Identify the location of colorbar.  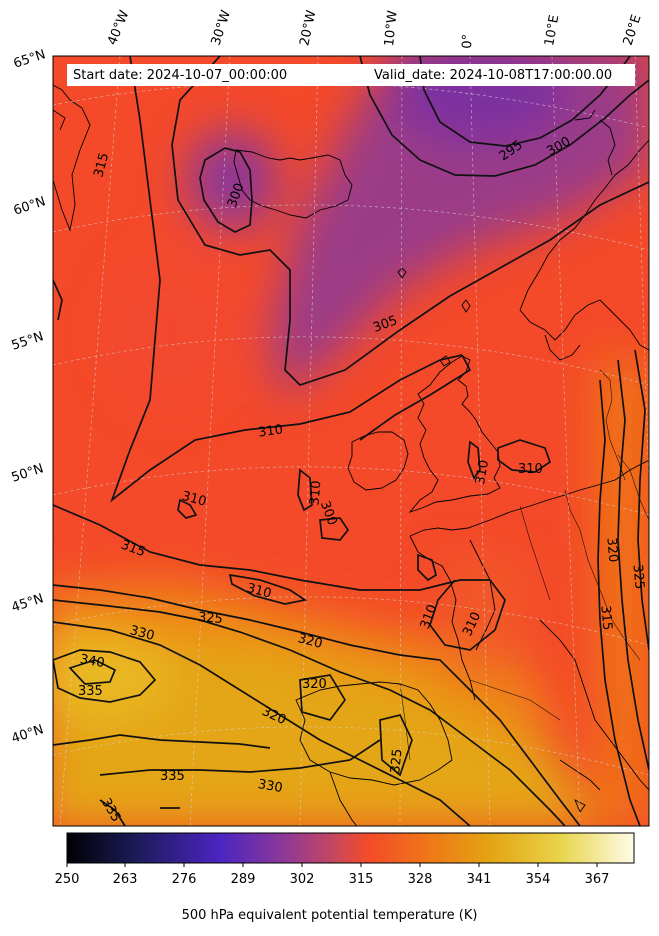
(350, 848).